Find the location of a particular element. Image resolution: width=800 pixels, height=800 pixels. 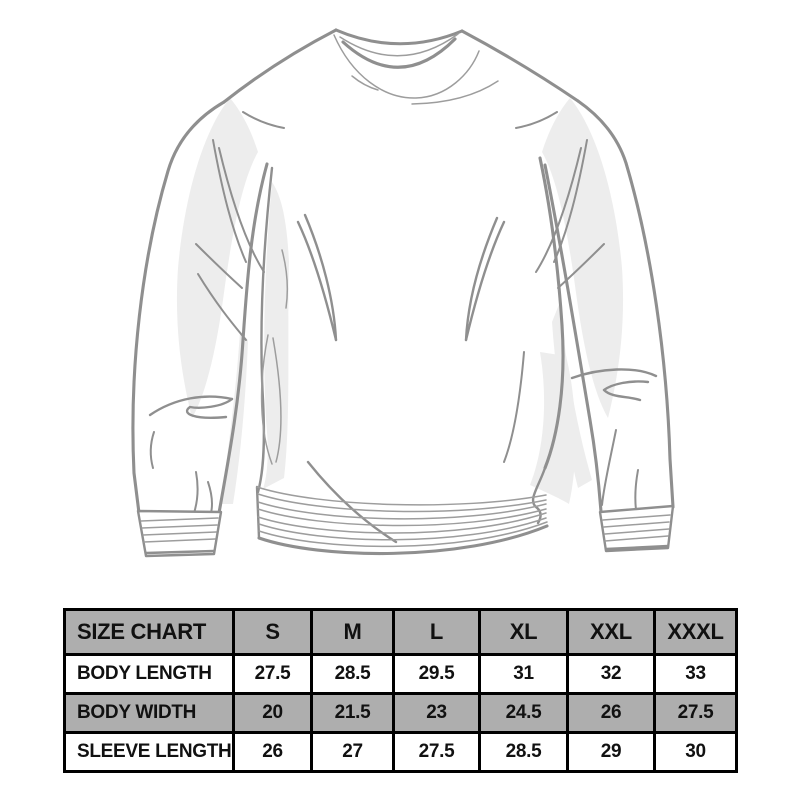

table-row-sleeve-length: SLEEVE LENGTH 26 27 27.5 28.5 29 30 is located at coordinates (400, 752).